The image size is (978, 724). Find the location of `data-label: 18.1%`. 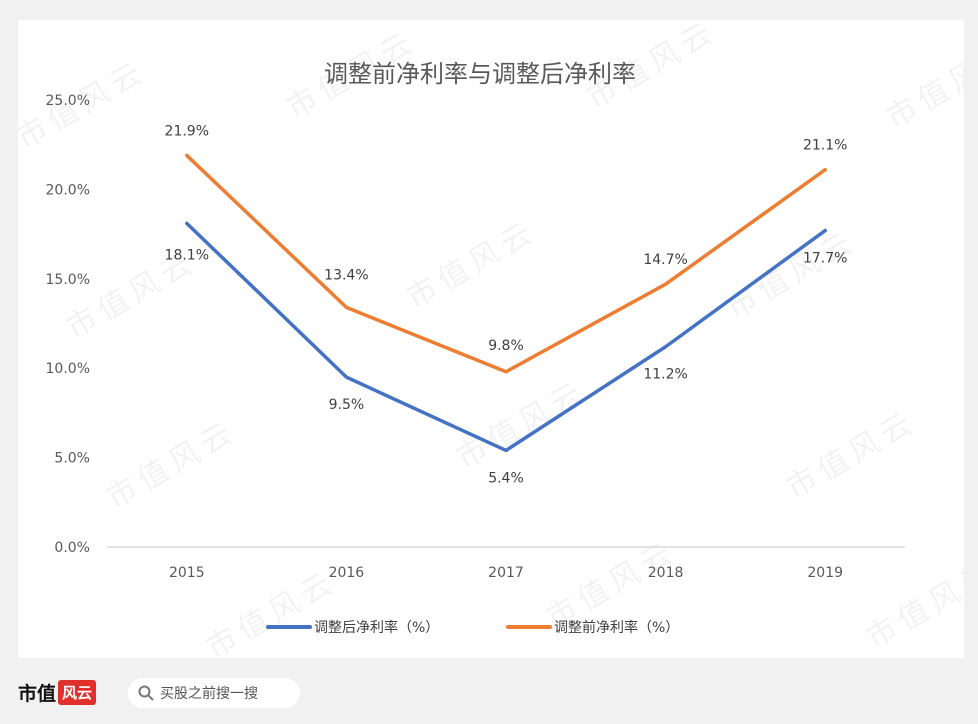

data-label: 18.1% is located at coordinates (187, 255).